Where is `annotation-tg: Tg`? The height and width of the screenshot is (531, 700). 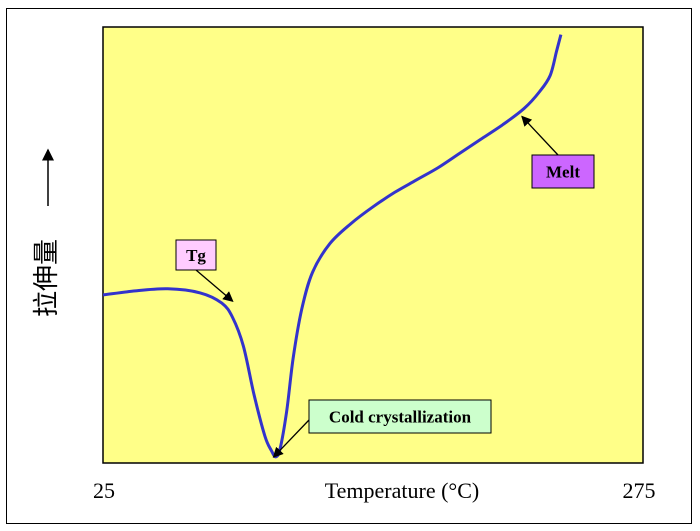
annotation-tg: Tg is located at coordinates (204, 270).